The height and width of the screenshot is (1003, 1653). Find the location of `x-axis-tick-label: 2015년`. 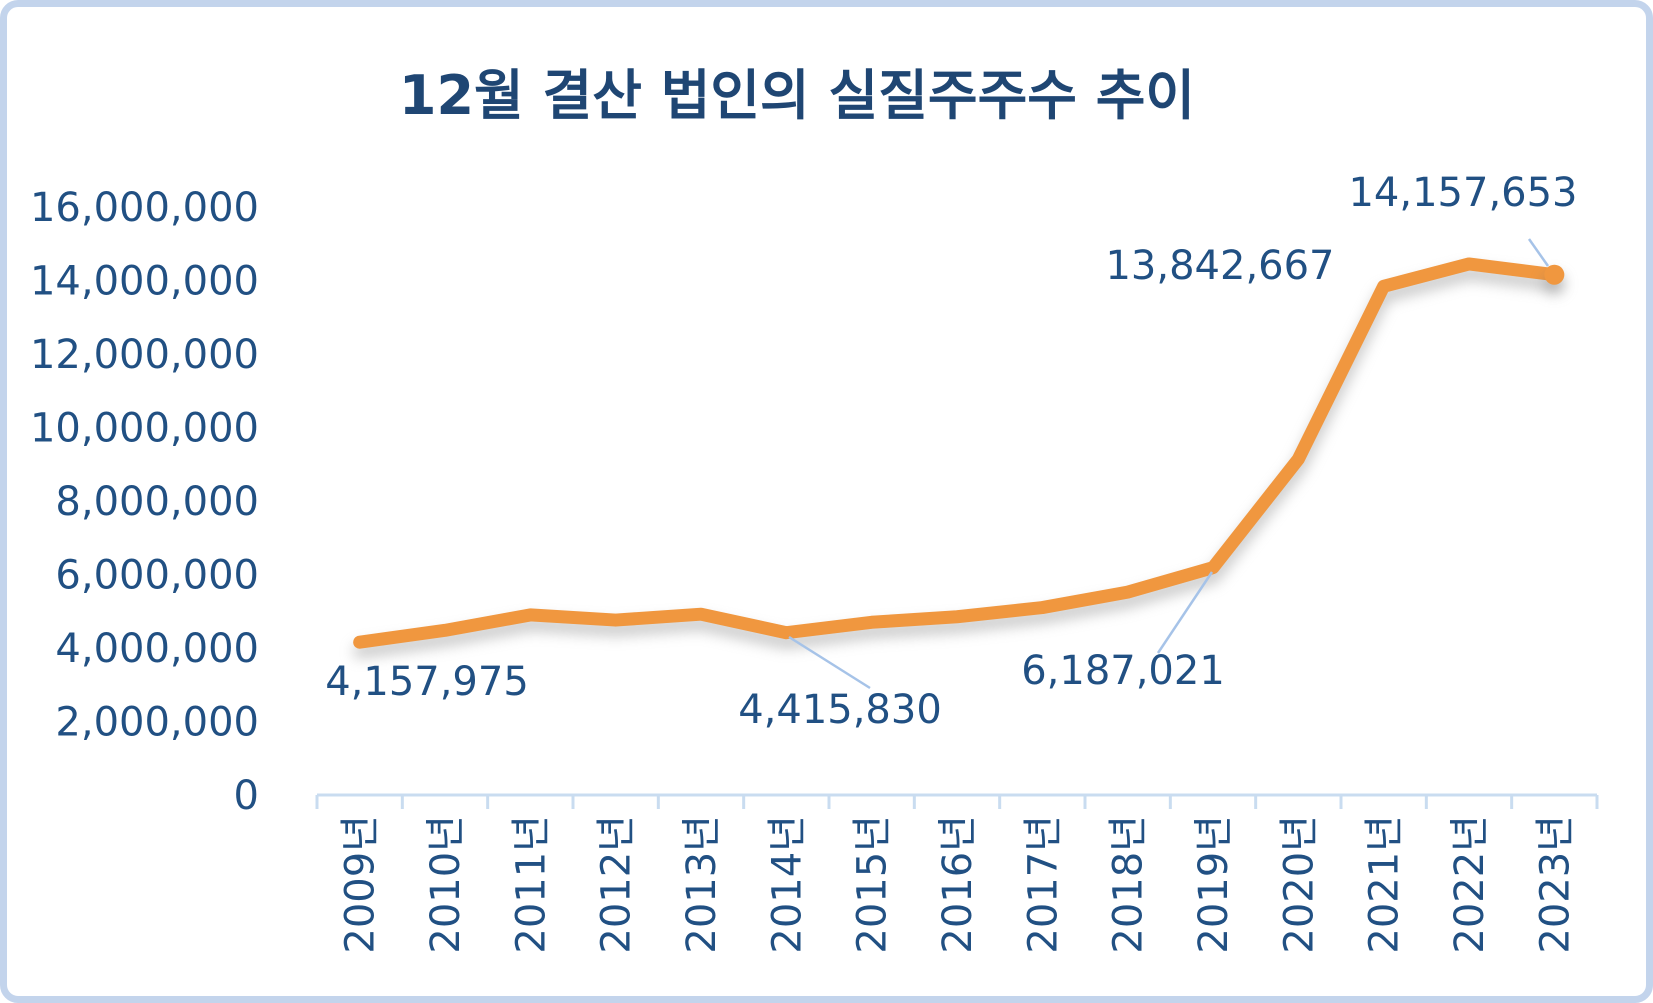

x-axis-tick-label: 2015년 is located at coordinates (873, 884).